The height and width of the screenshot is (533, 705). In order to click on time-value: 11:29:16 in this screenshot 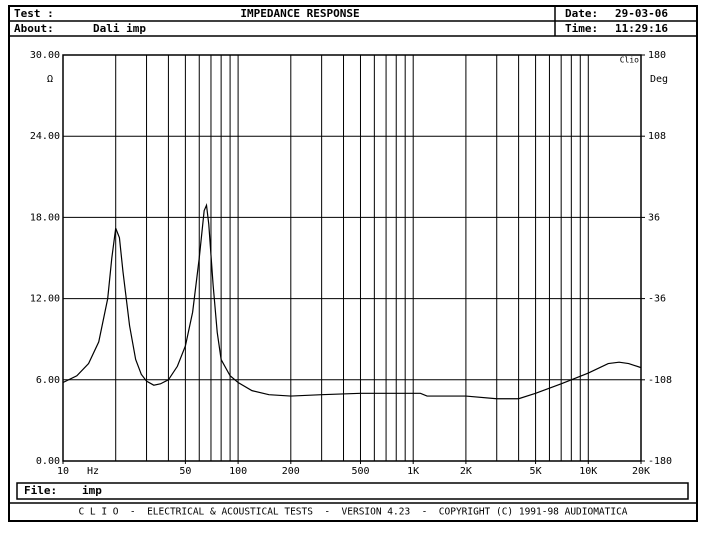, I will do `click(641, 28)`.